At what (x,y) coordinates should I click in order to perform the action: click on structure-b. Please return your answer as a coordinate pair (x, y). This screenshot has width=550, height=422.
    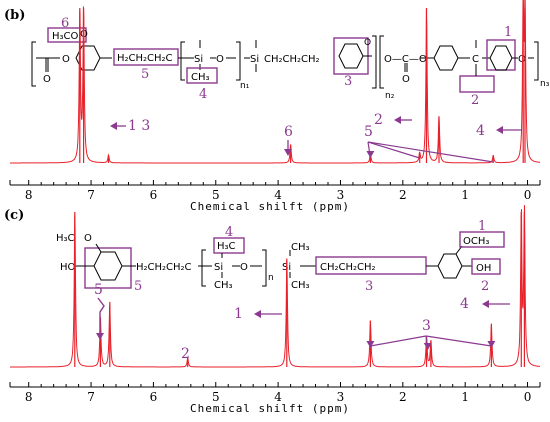
    Looking at the image, I should click on (285, 60).